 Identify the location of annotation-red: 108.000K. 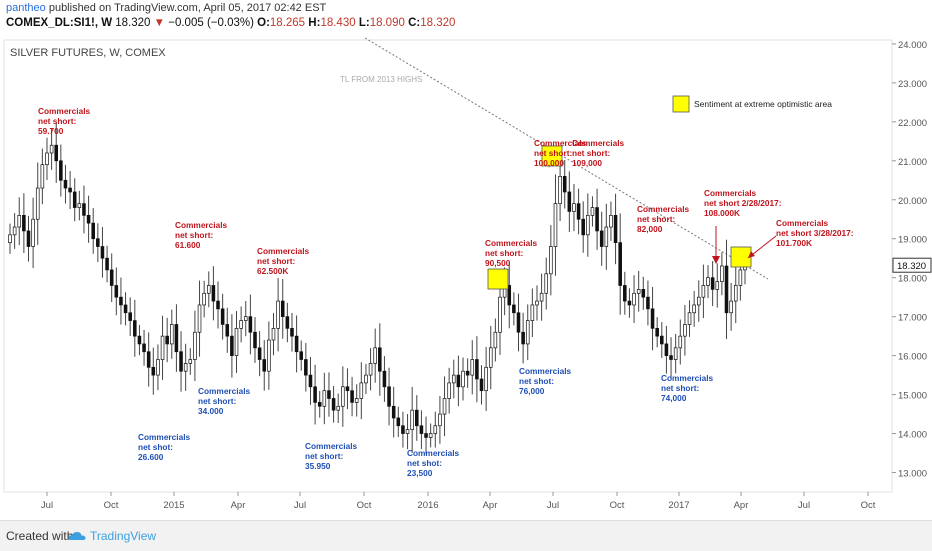
(722, 213).